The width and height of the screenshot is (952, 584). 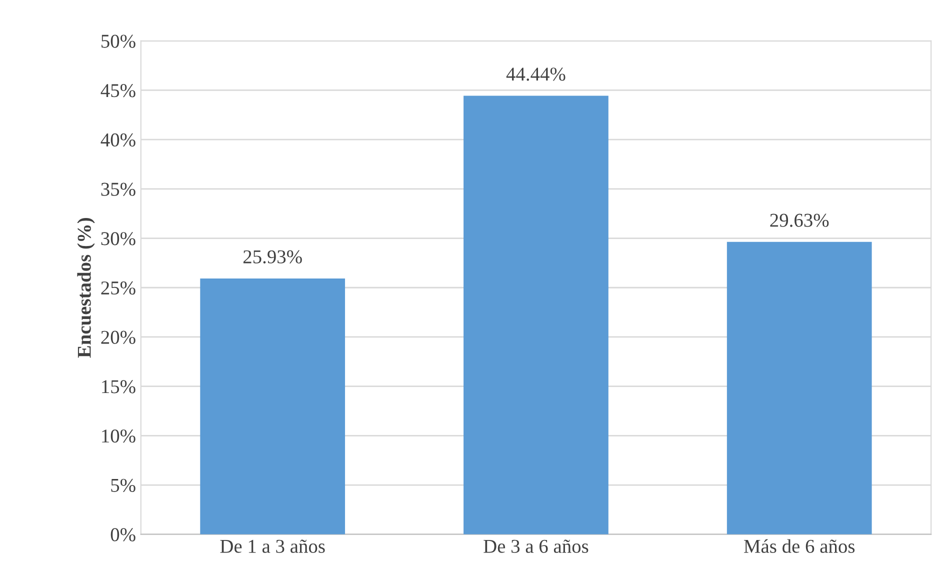 I want to click on y-tick-label: 20%, so click(x=118, y=337).